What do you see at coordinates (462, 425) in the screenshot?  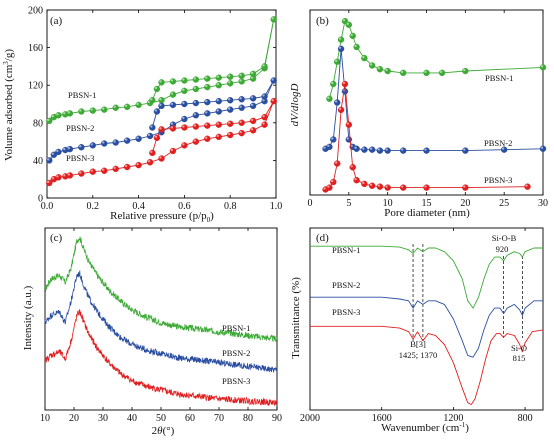 I see `panel-d-xlabel-sup: -1` at bounding box center [462, 425].